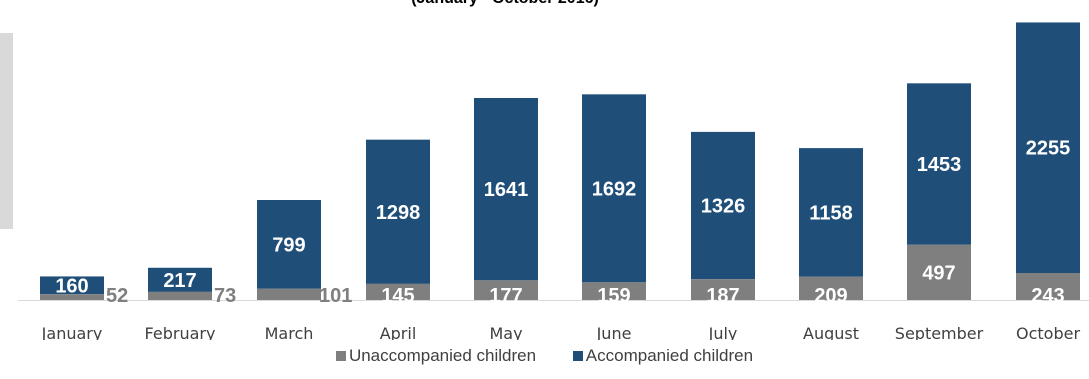  What do you see at coordinates (723, 332) in the screenshot?
I see `x-tick-label-july: July` at bounding box center [723, 332].